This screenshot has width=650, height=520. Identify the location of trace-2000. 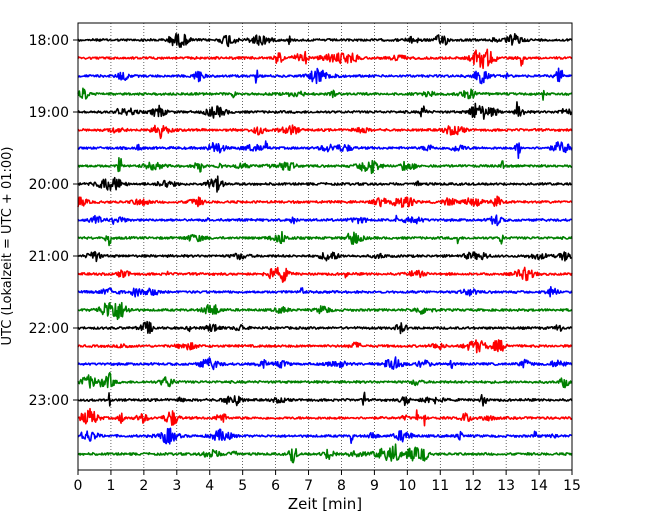
(325, 184).